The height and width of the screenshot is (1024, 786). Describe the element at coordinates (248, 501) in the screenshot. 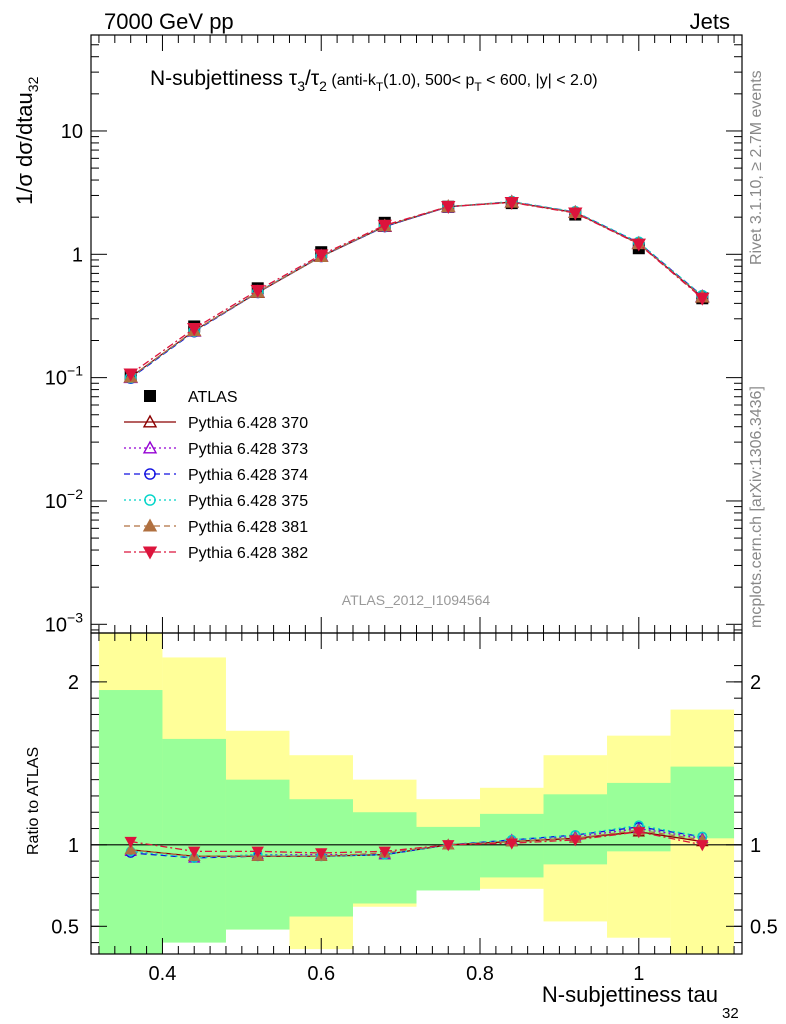

I see `legend-label: Pythia 6.428 375` at that location.